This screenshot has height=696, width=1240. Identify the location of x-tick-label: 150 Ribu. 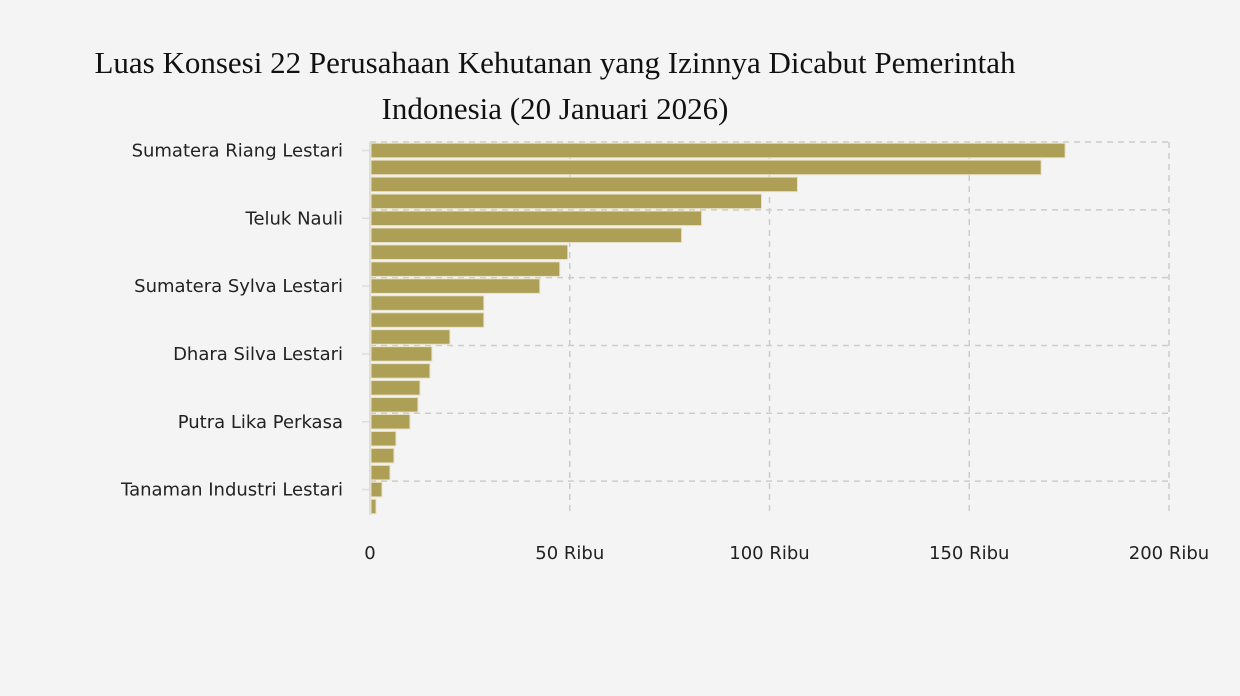
(969, 553).